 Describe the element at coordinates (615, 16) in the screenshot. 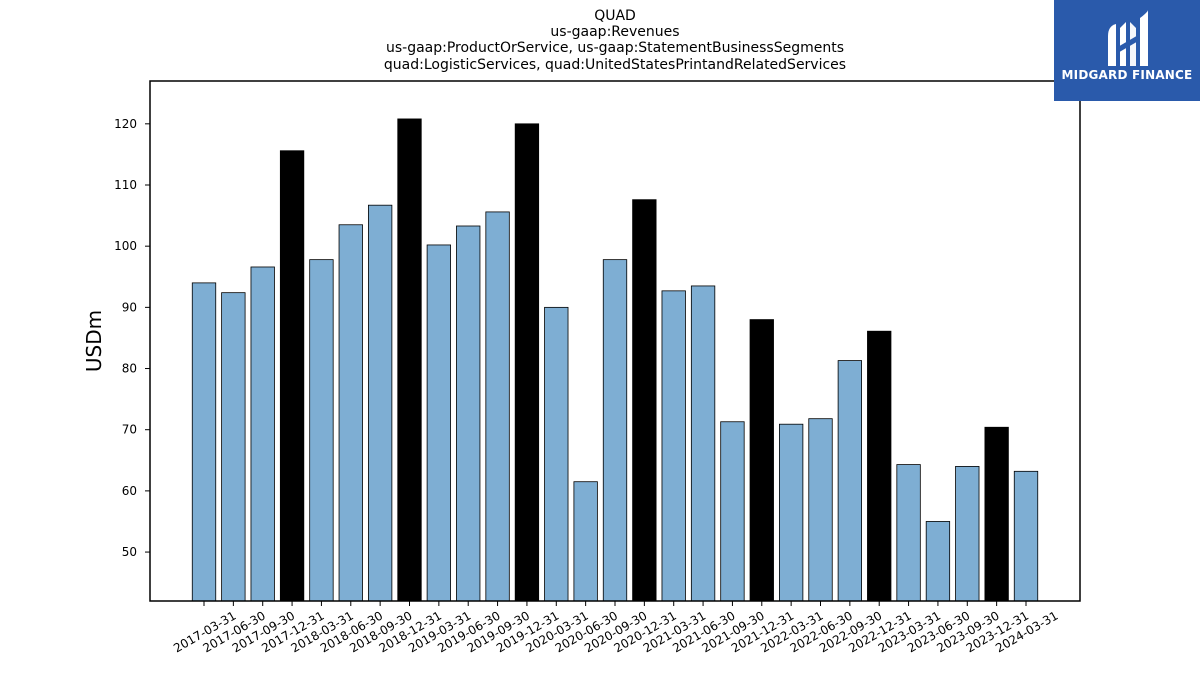

I see `chart-title-line-1: QUAD` at that location.